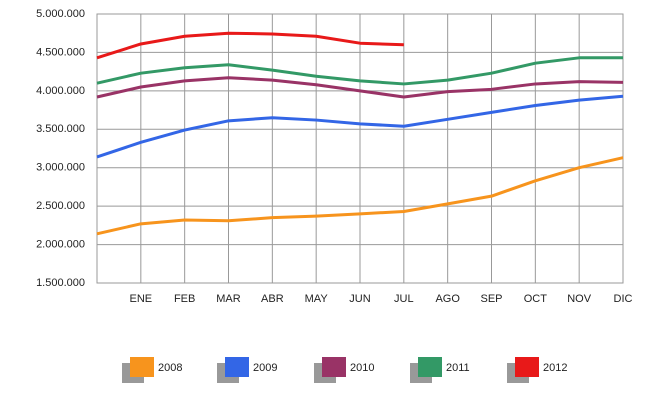 This screenshot has height=400, width=650. I want to click on x-tick-label: MAR, so click(228, 299).